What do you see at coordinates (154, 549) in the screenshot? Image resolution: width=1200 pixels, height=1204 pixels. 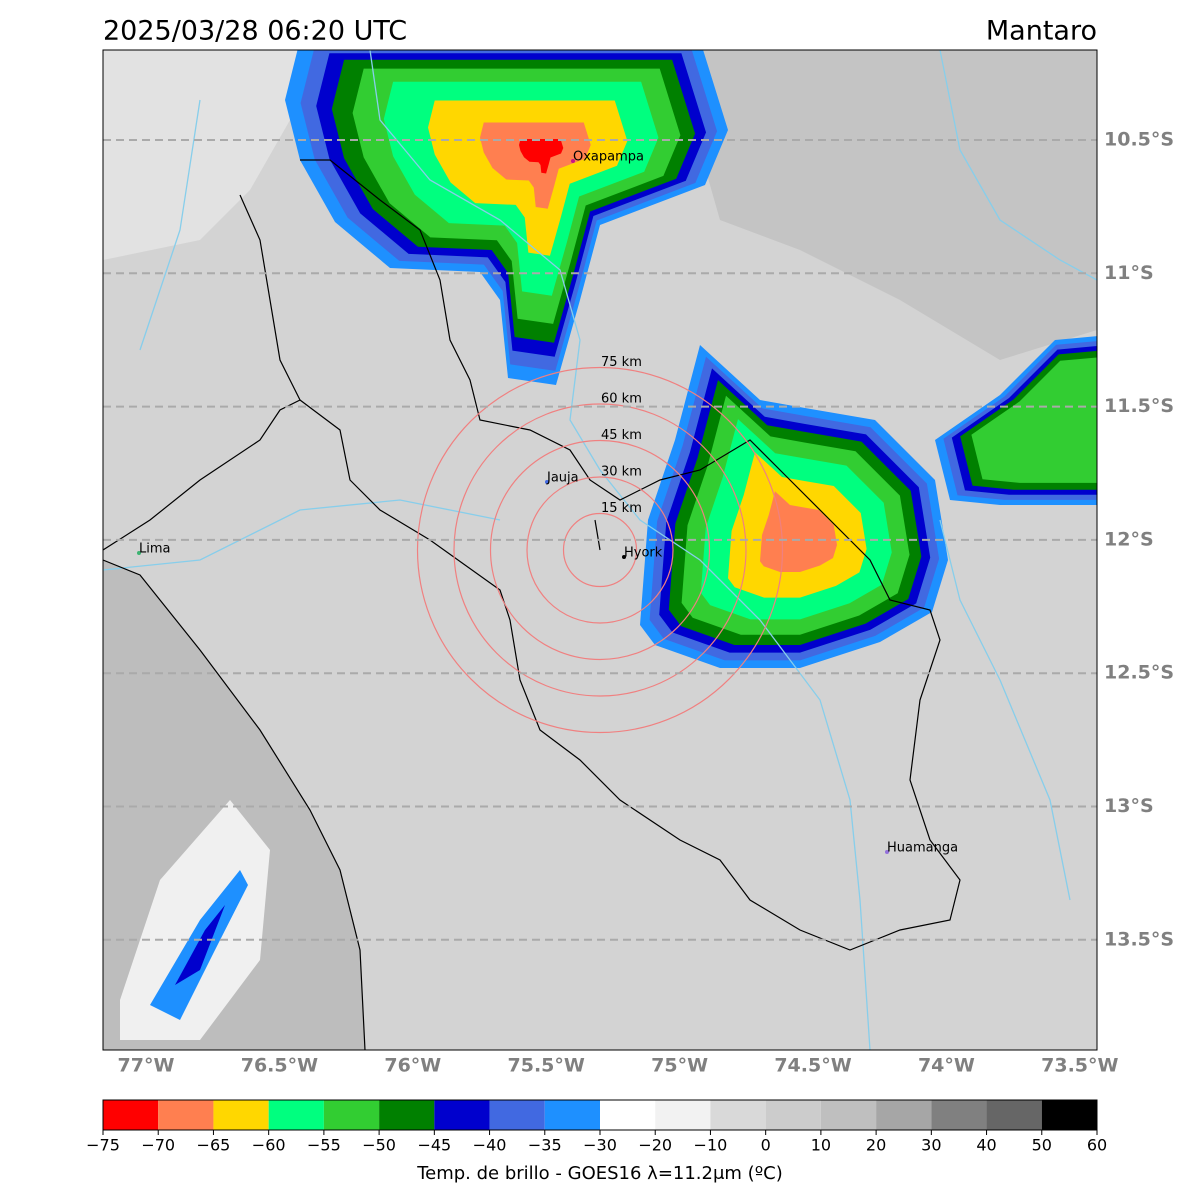 I see `city-label: Lima` at bounding box center [154, 549].